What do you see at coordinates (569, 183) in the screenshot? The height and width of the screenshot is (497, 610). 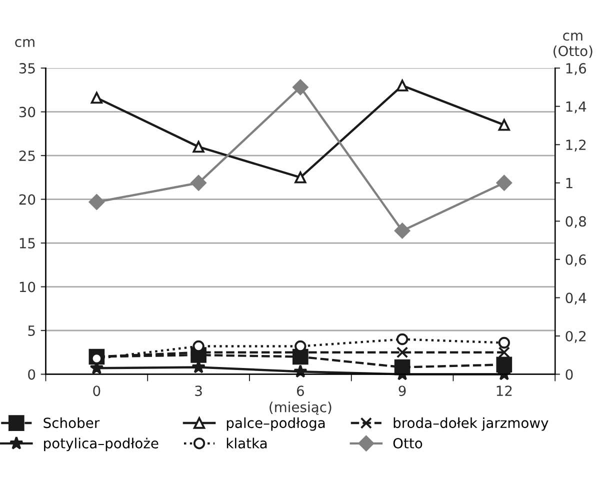 I see `y2-tick-label: 1` at bounding box center [569, 183].